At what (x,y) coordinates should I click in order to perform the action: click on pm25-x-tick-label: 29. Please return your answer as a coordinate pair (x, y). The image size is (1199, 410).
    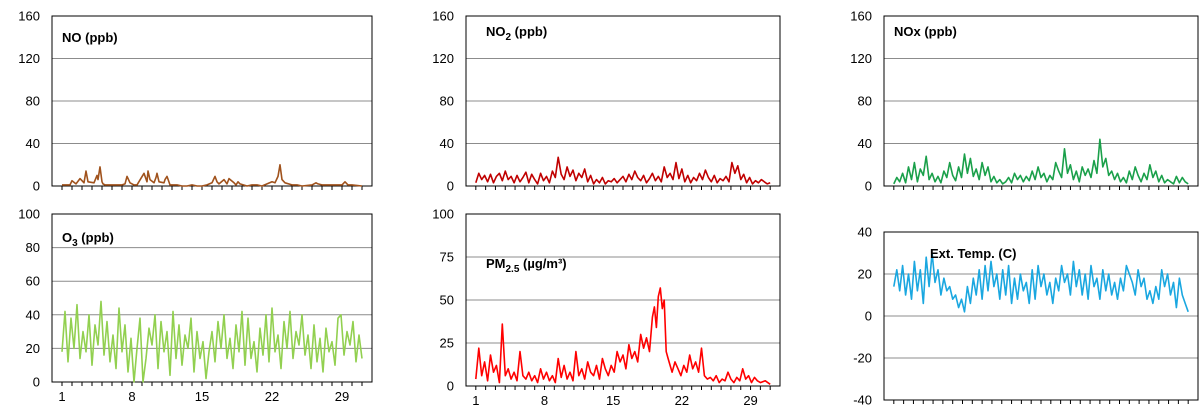
    Looking at the image, I should click on (750, 400).